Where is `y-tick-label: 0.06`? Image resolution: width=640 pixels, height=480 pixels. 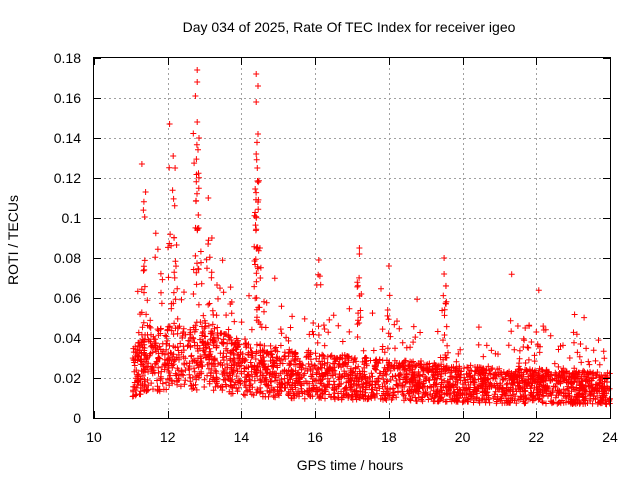 y-tick-label: 0.06 is located at coordinates (67, 298).